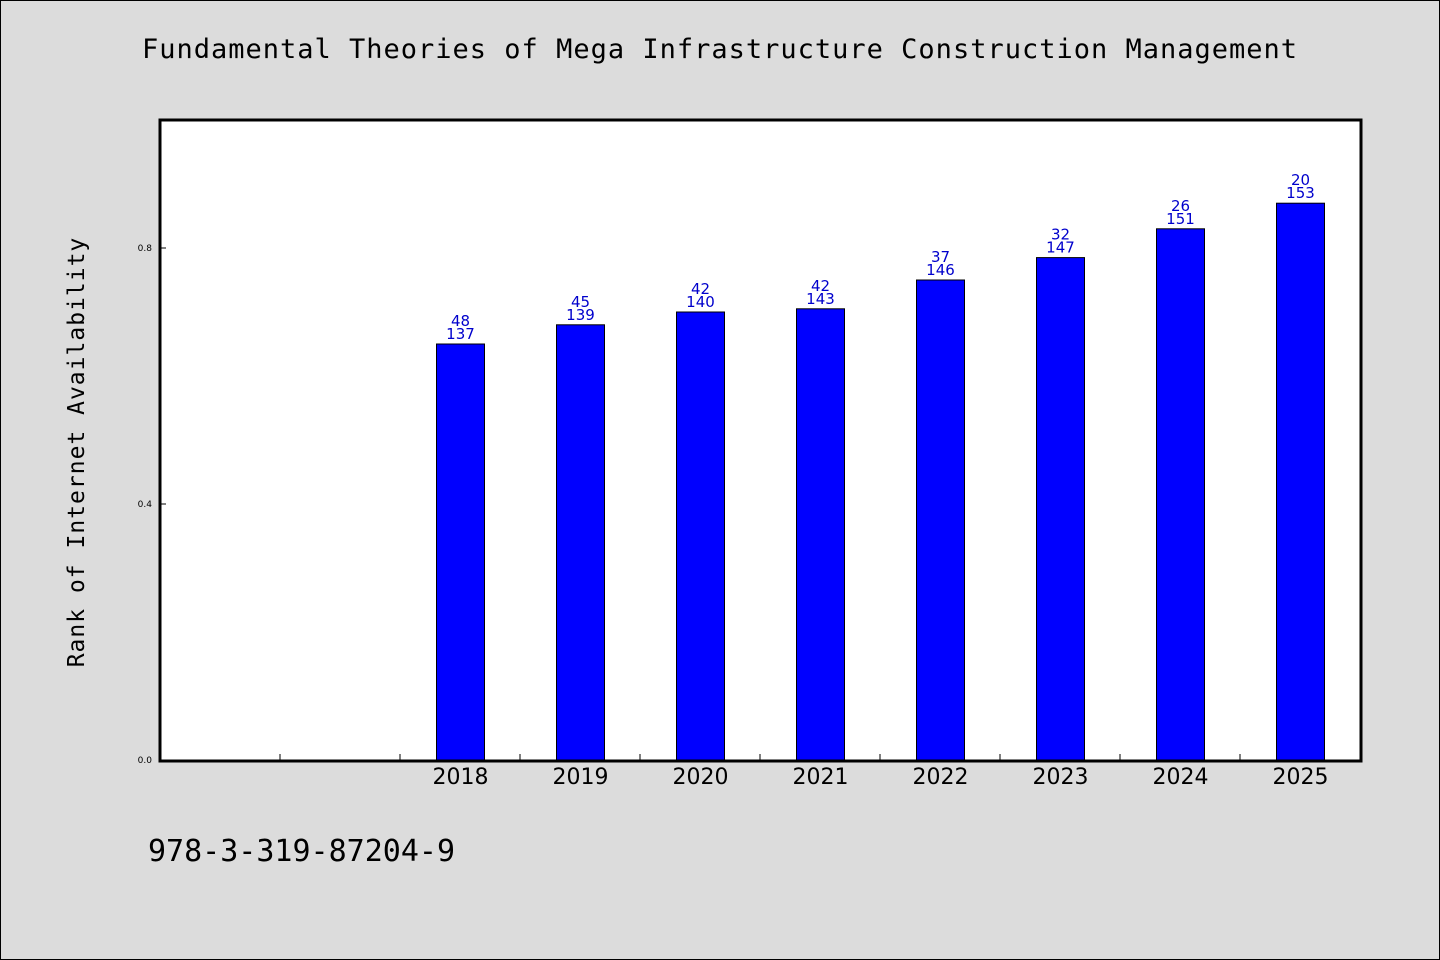  I want to click on data-label-lower: 146, so click(940, 270).